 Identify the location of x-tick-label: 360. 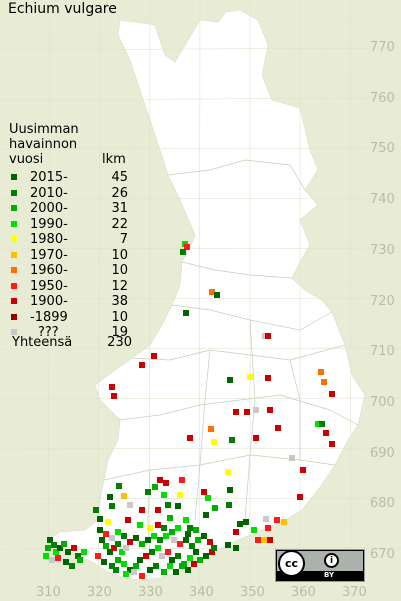
(303, 592).